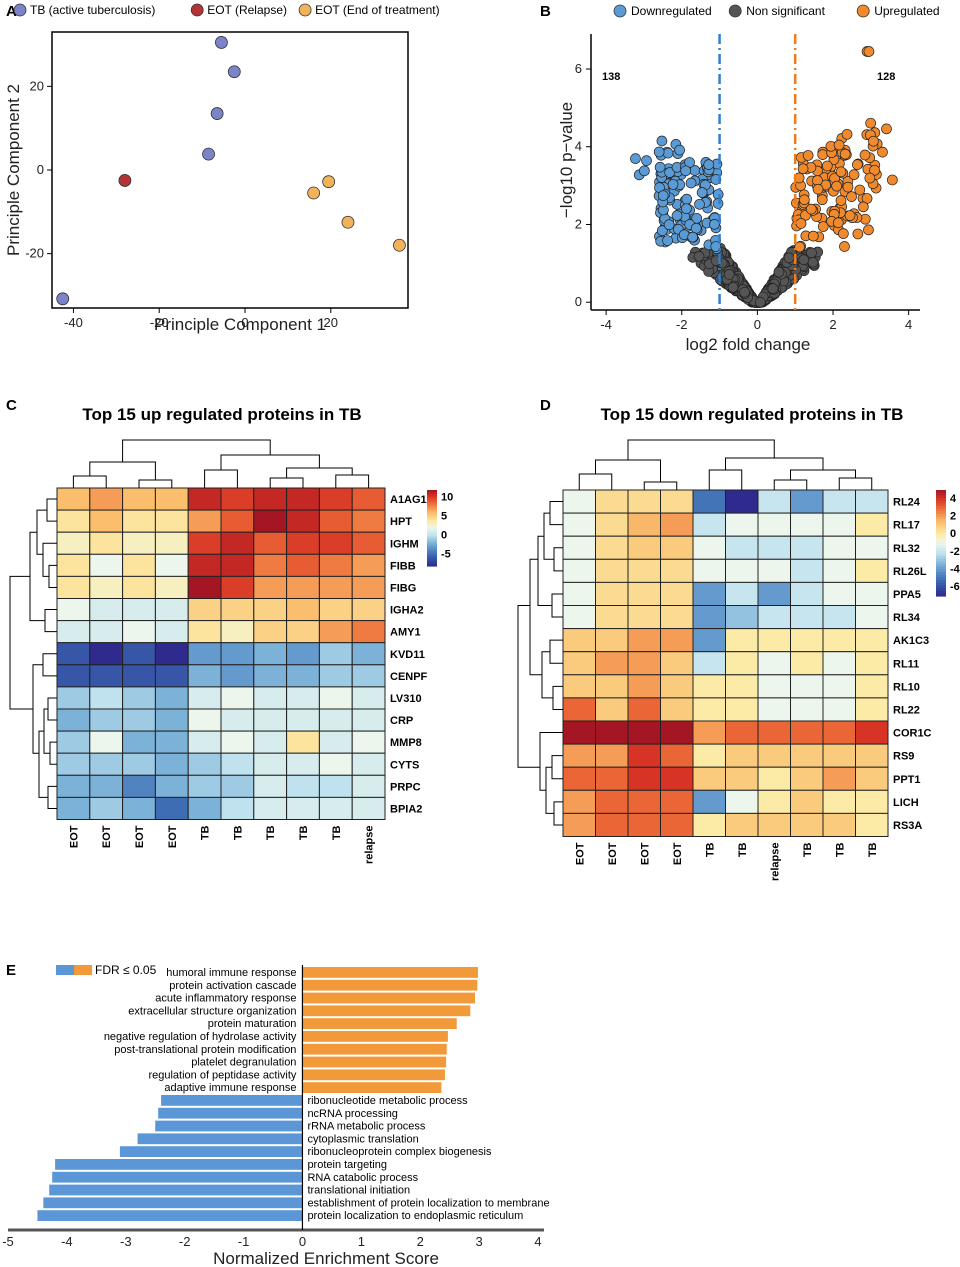  I want to click on heatmap-down-row-label: RL22, so click(906, 710).